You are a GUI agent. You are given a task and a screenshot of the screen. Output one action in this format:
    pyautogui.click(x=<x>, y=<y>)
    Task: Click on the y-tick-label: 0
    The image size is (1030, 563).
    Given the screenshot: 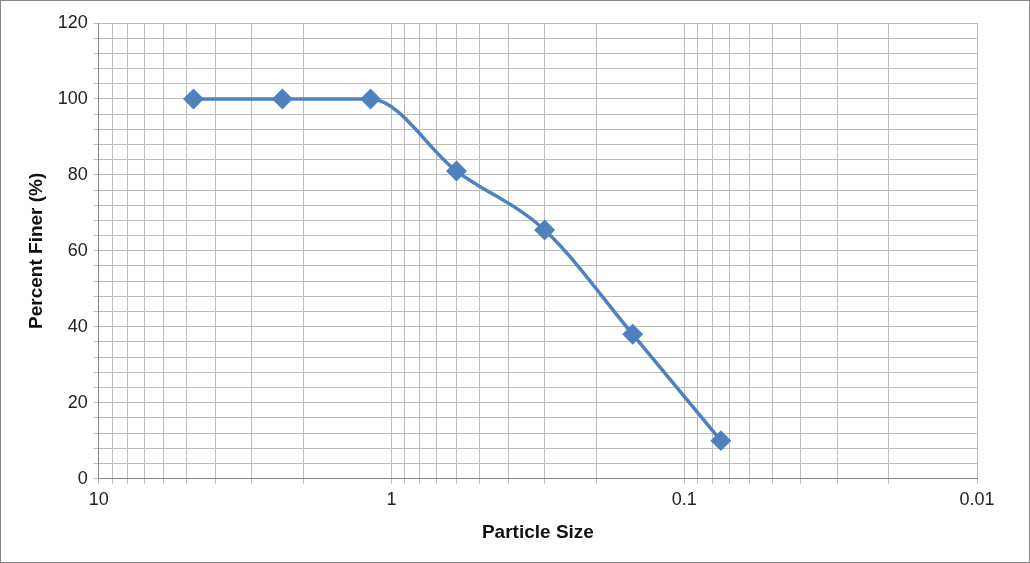 What is the action you would take?
    pyautogui.click(x=82, y=477)
    